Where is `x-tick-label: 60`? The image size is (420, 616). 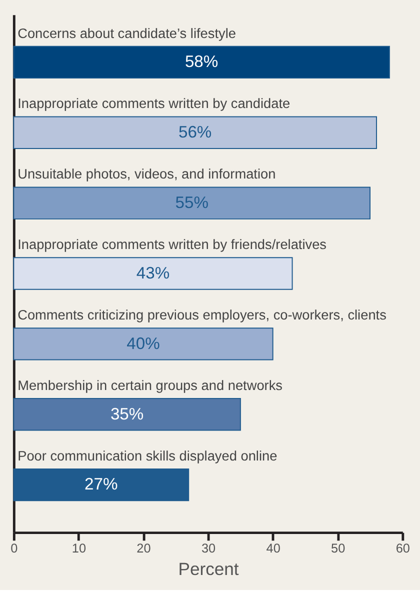
x-tick-label: 60 is located at coordinates (403, 548).